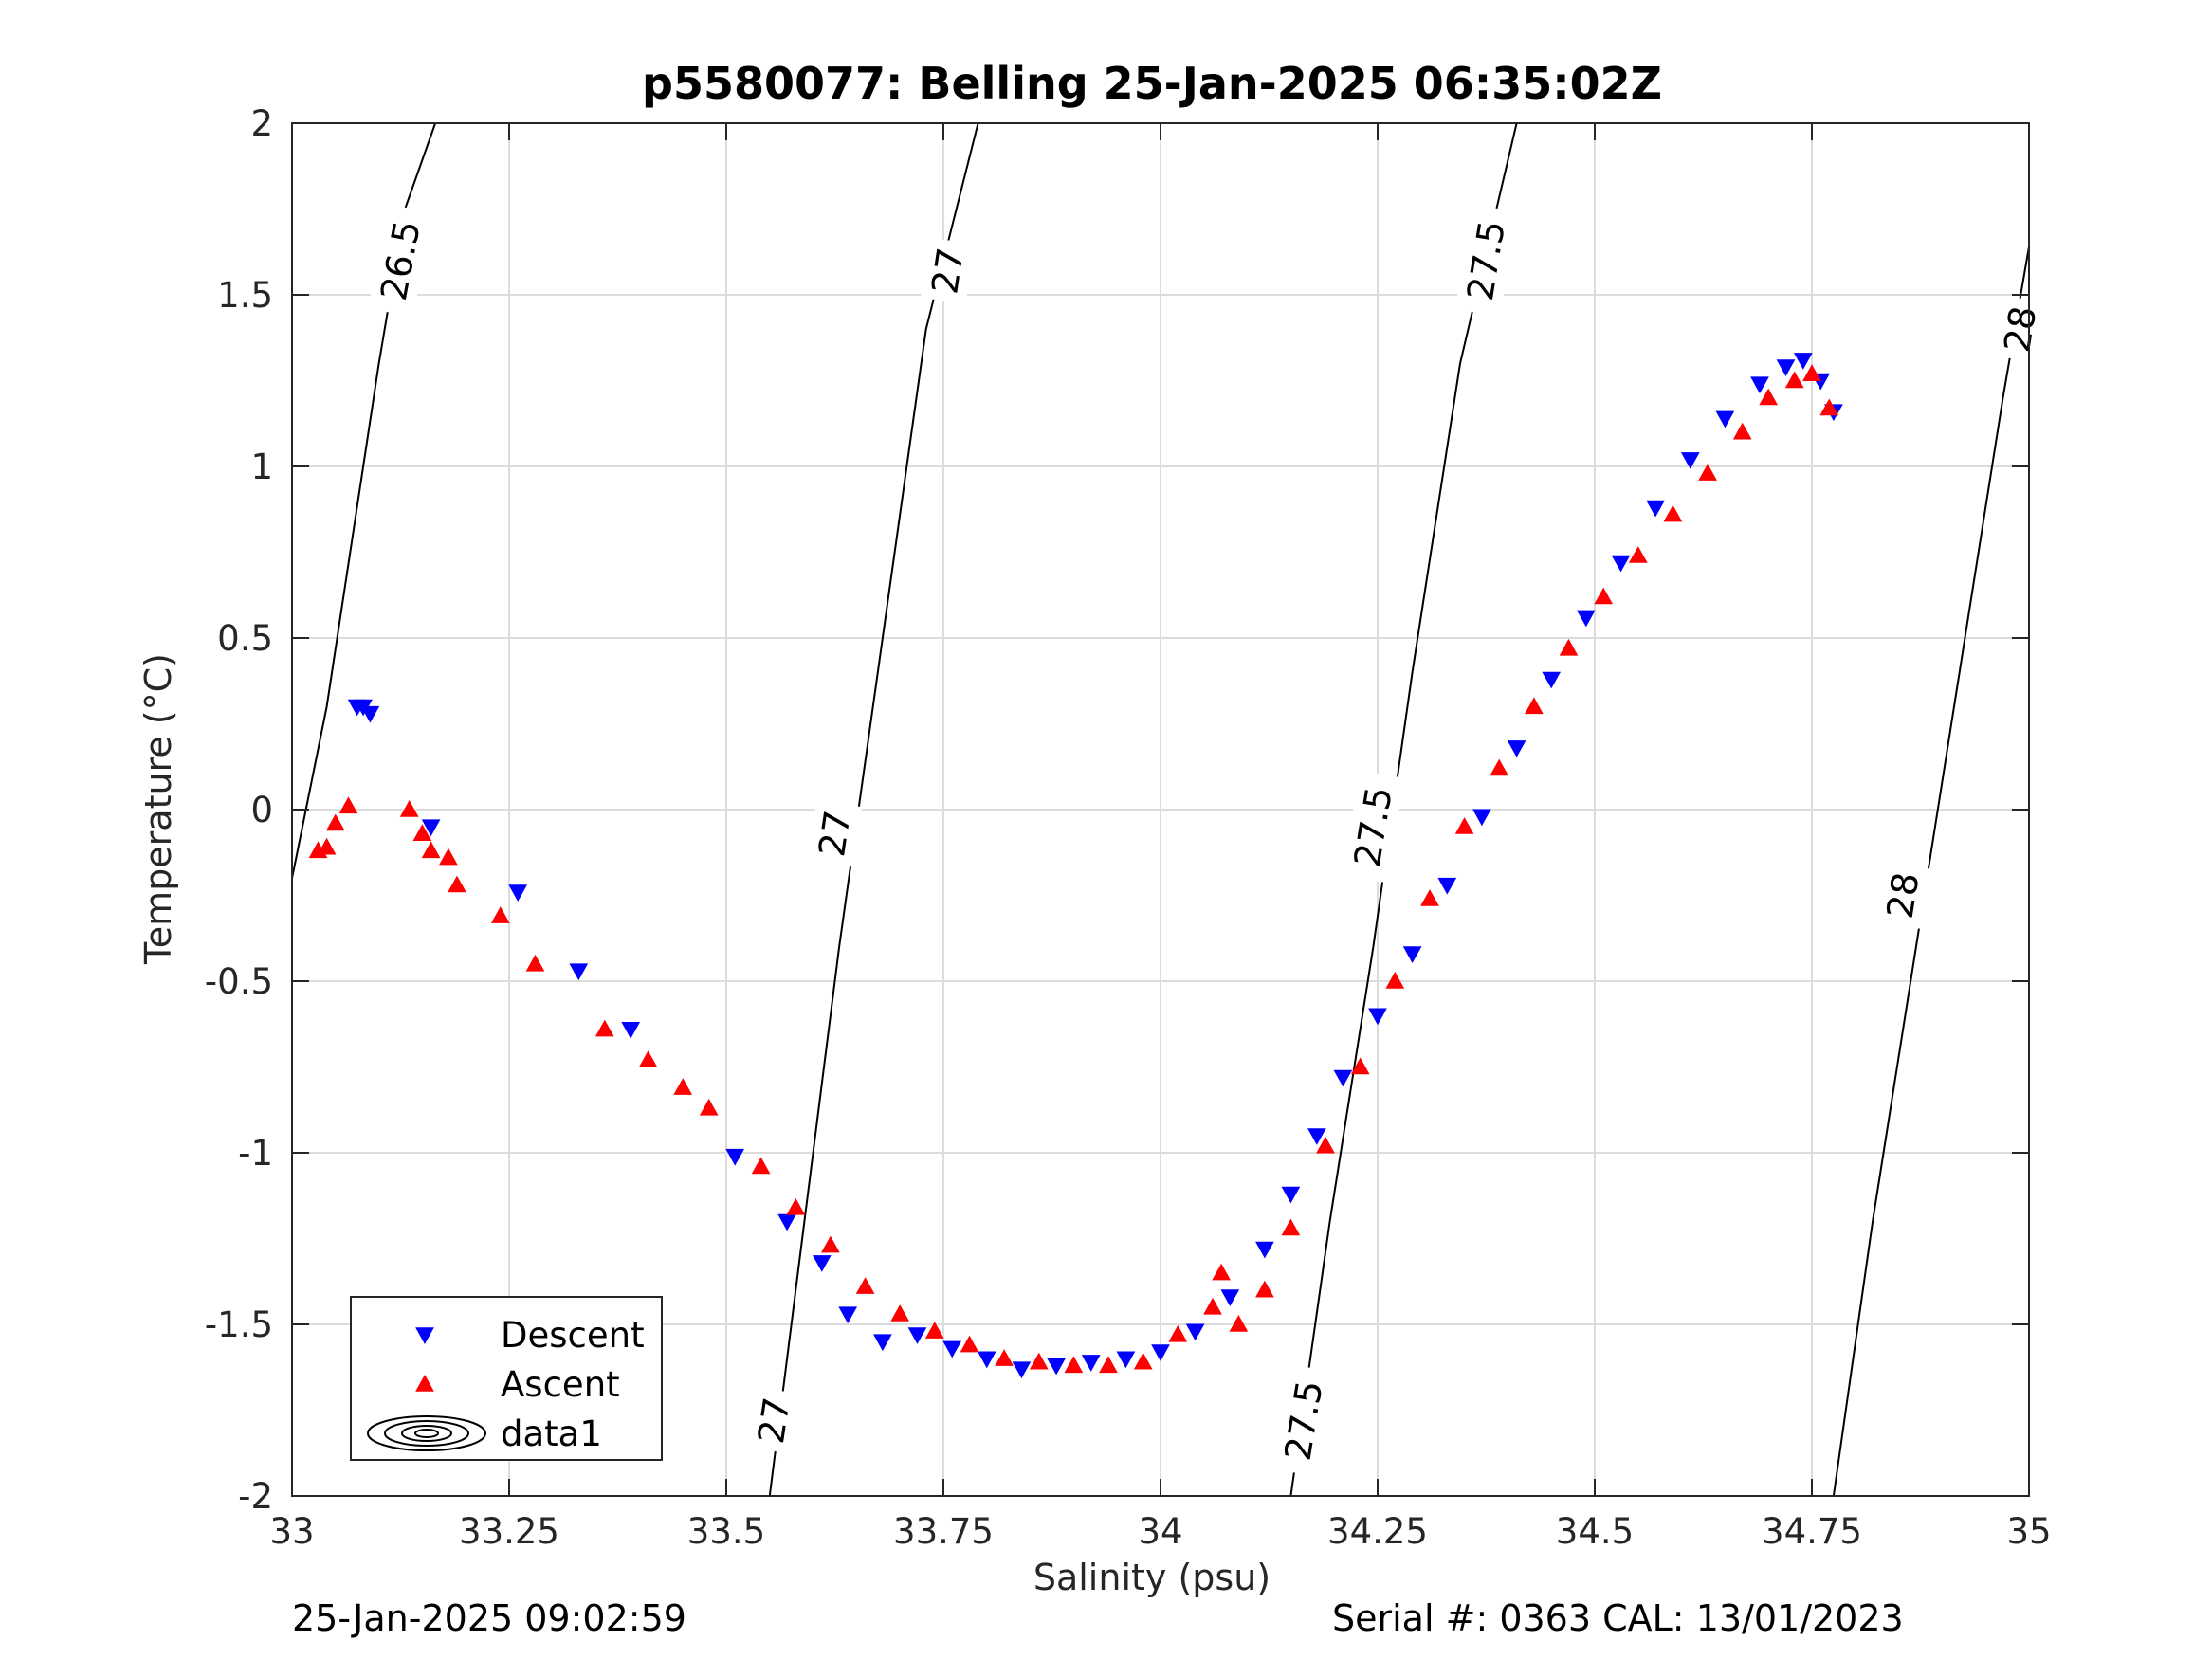 The height and width of the screenshot is (1659, 2212). Describe the element at coordinates (551, 1433) in the screenshot. I see `legend-label-data1: data1` at that location.